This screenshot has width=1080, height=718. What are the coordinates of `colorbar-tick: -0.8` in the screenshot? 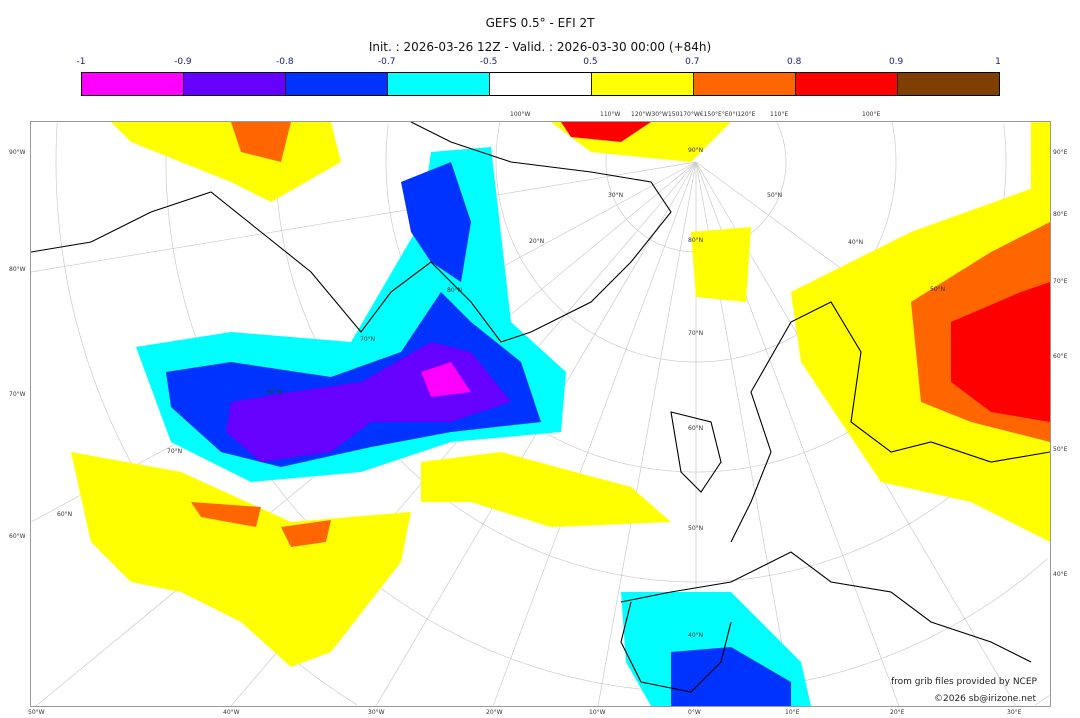 It's located at (284, 62).